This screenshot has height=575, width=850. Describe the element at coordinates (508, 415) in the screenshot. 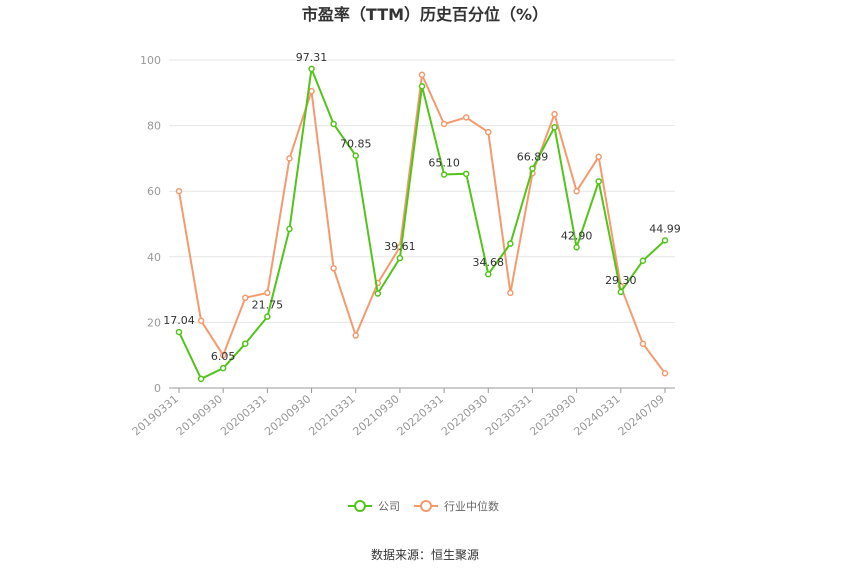

I see `x-tick-label: 20230331` at that location.